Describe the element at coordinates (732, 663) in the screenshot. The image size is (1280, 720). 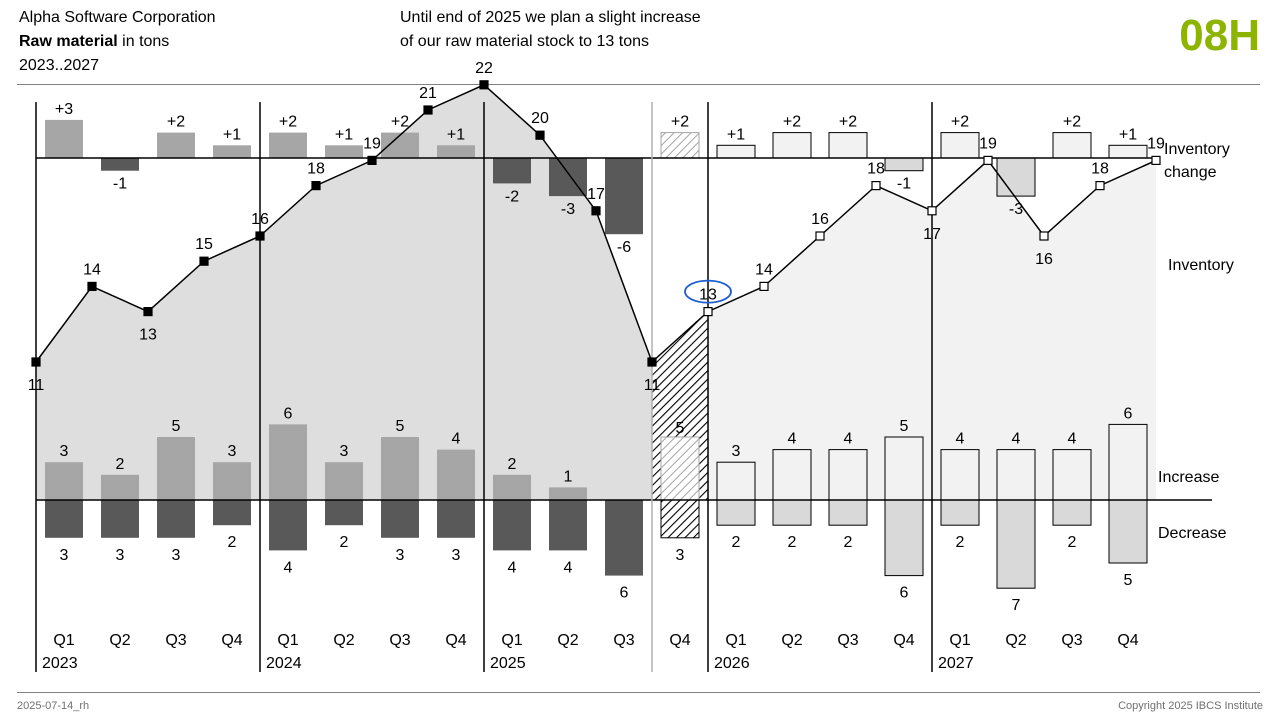
I see `year-label: 2026` at that location.